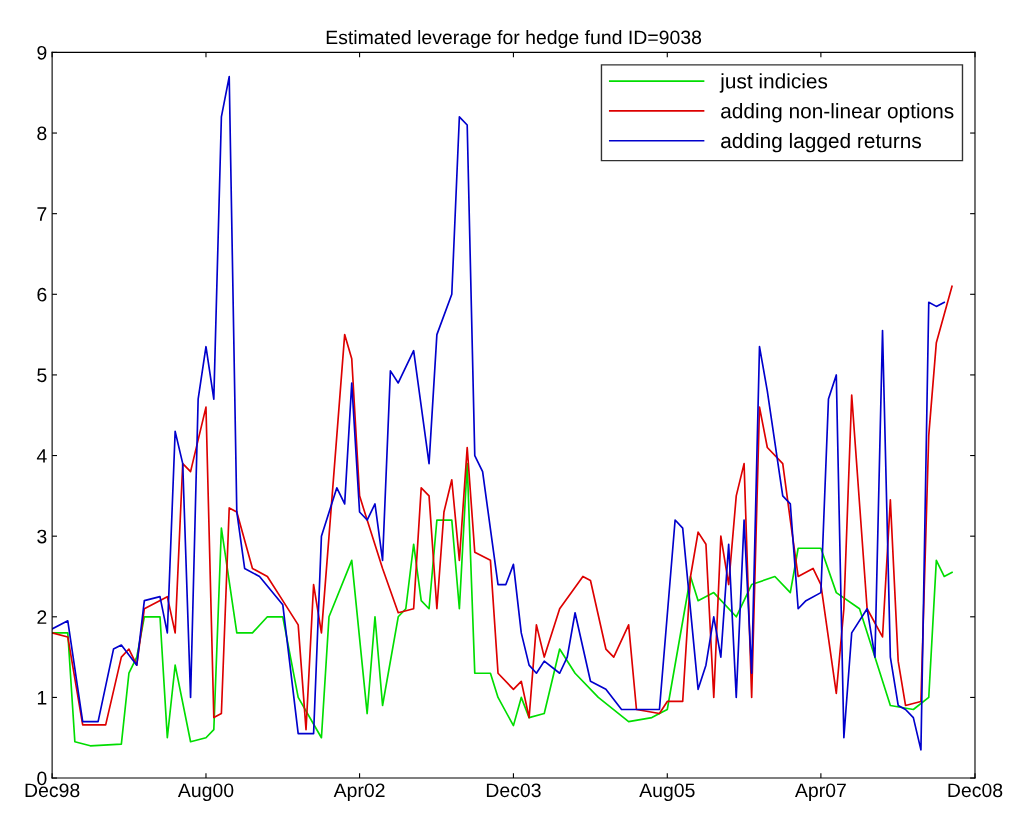 This screenshot has height=819, width=1022. I want to click on legend-label: adding lagged returns, so click(821, 142).